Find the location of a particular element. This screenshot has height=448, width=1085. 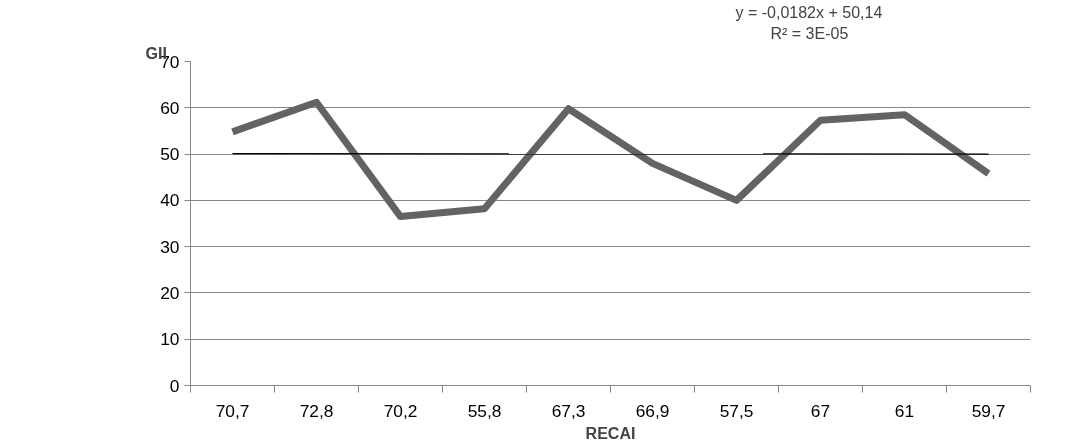

y-tick-label: 20 is located at coordinates (170, 292).